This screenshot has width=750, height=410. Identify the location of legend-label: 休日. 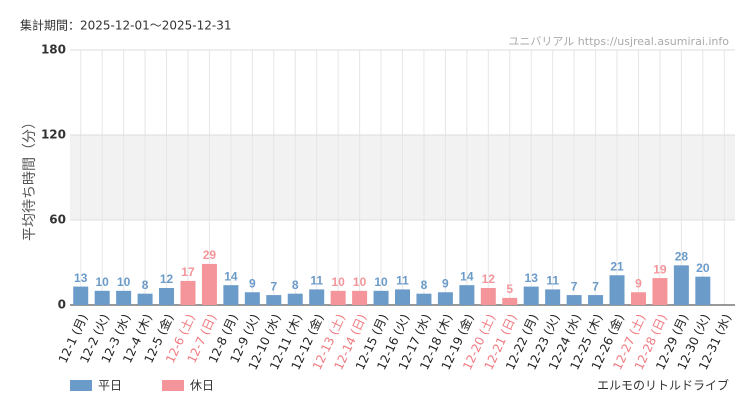
(202, 386).